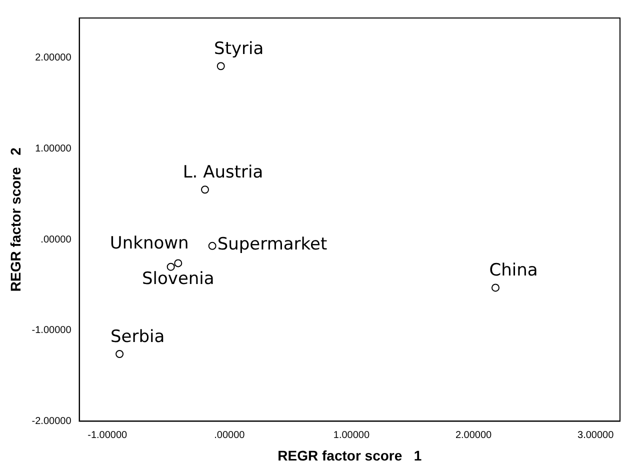 The width and height of the screenshot is (628, 473). Describe the element at coordinates (223, 172) in the screenshot. I see `annotation: L. Austria` at that location.